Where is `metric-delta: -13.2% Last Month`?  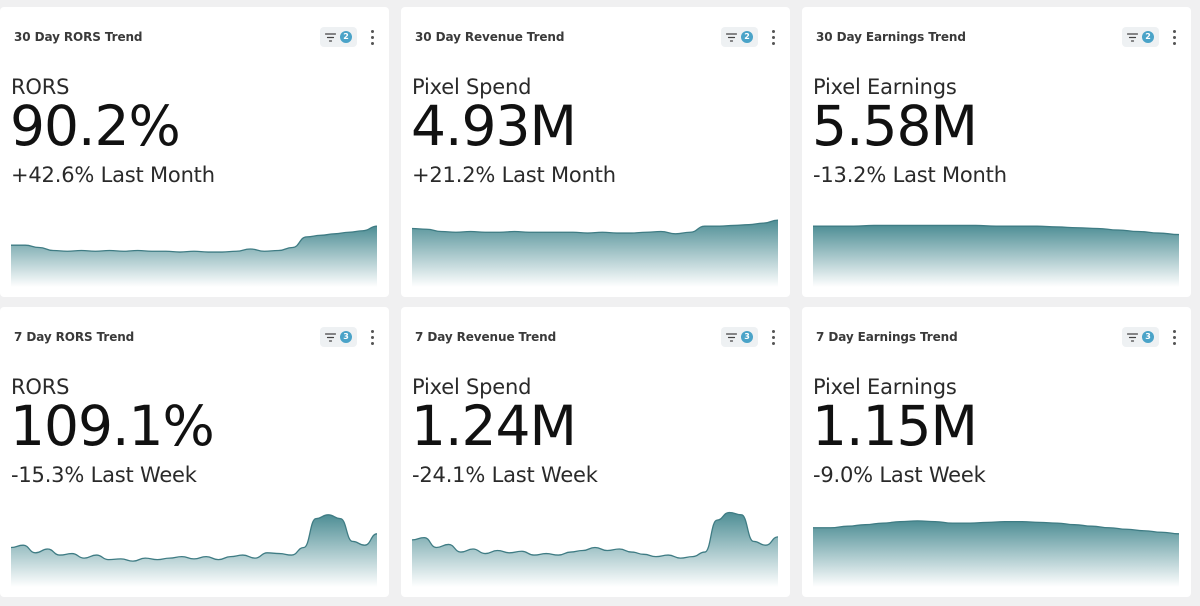
metric-delta: -13.2% Last Month is located at coordinates (910, 175).